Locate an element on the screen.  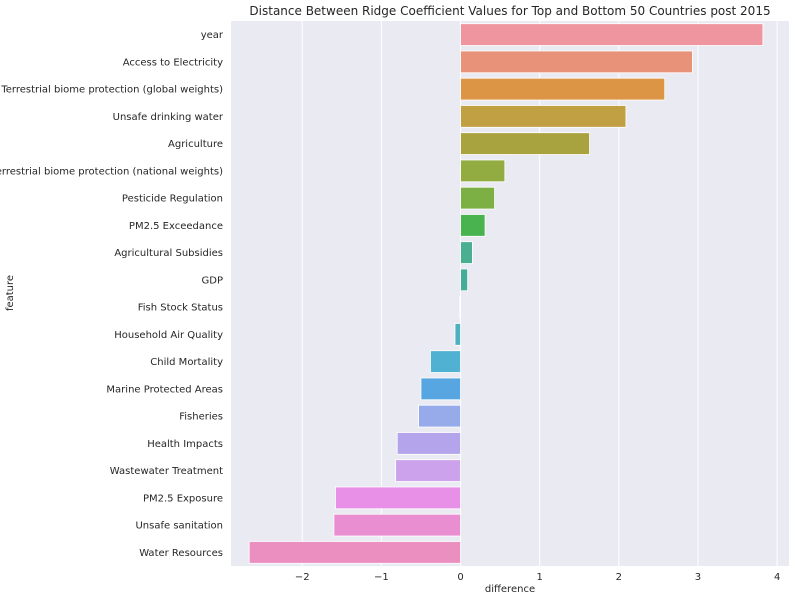
y-tick-label: Unsafe sanitation is located at coordinates (179, 526).